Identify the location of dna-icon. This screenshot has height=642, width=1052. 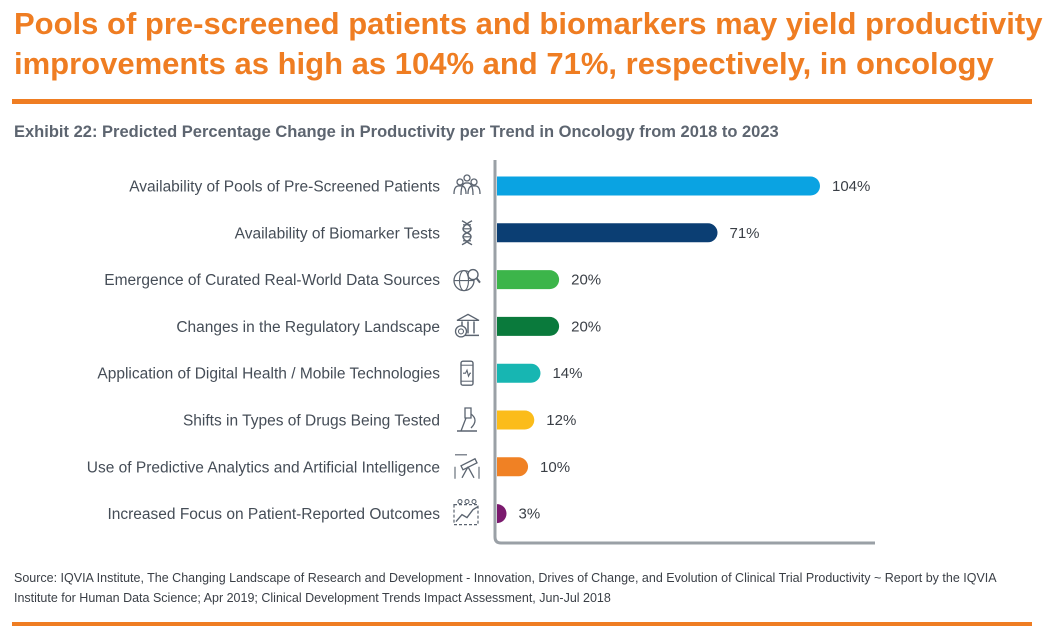
(467, 233).